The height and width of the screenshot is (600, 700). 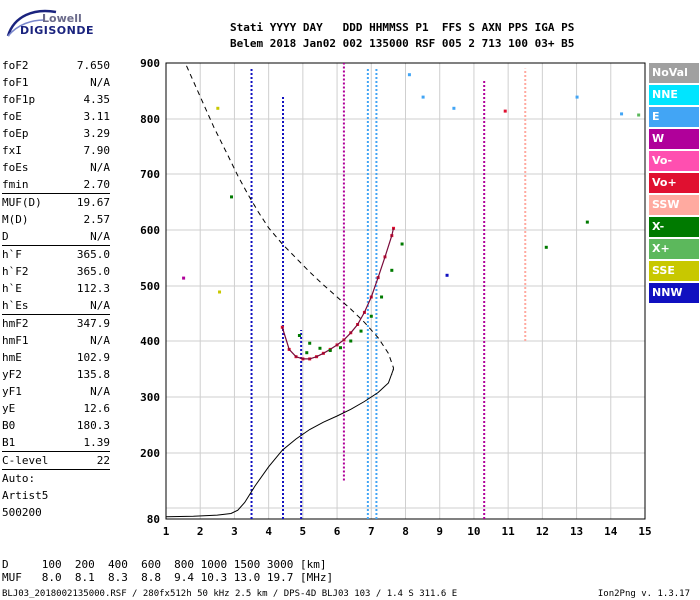 I want to click on param-row: h`F 365.0, so click(x=56, y=254).